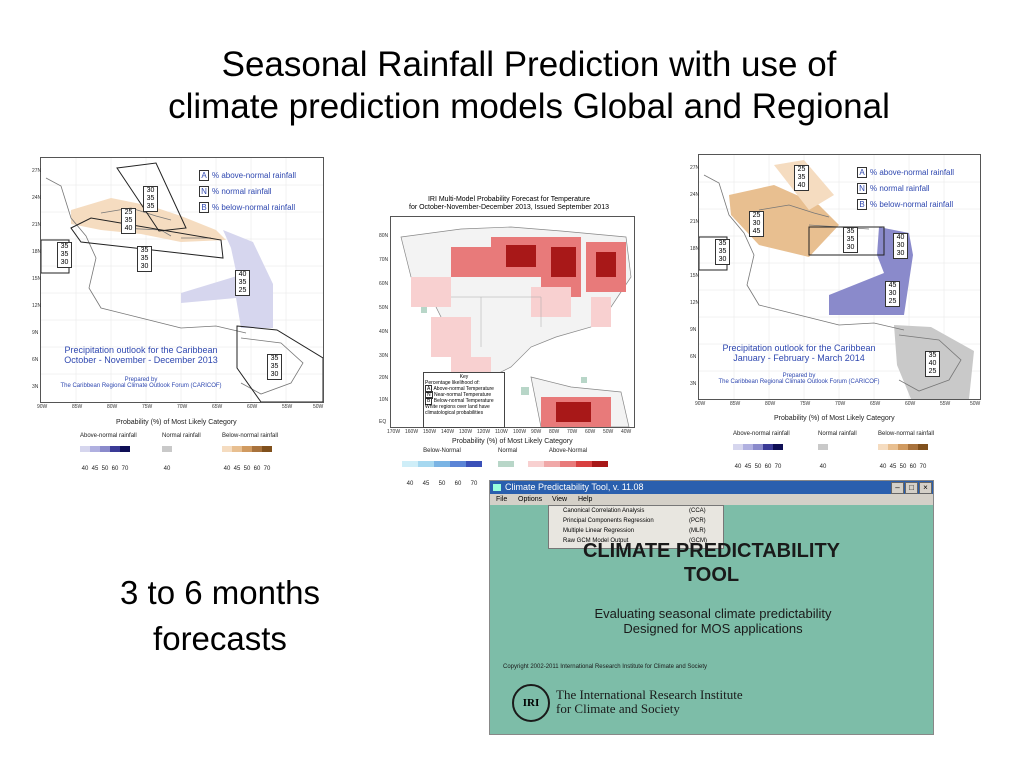  What do you see at coordinates (905, 172) in the screenshot?
I see `key-item-above: A% above-normal rainfall` at bounding box center [905, 172].